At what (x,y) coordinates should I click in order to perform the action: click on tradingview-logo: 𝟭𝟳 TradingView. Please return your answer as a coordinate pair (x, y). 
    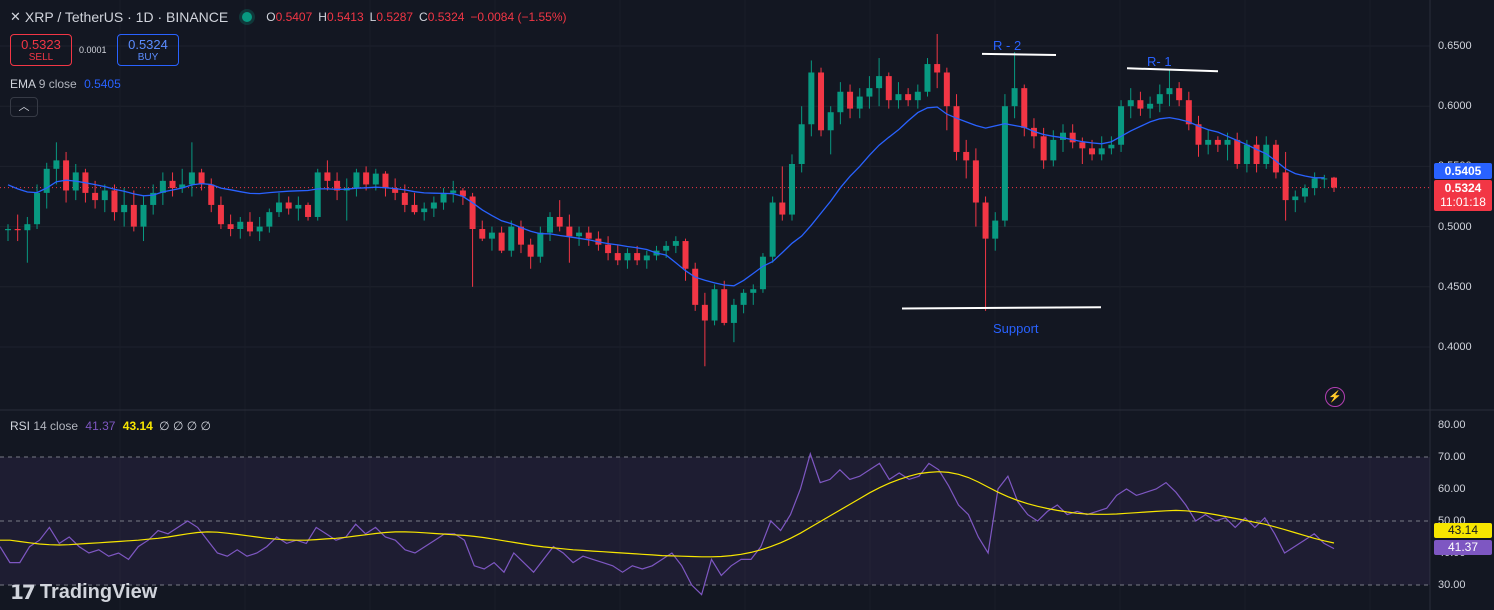
    Looking at the image, I should click on (83, 592).